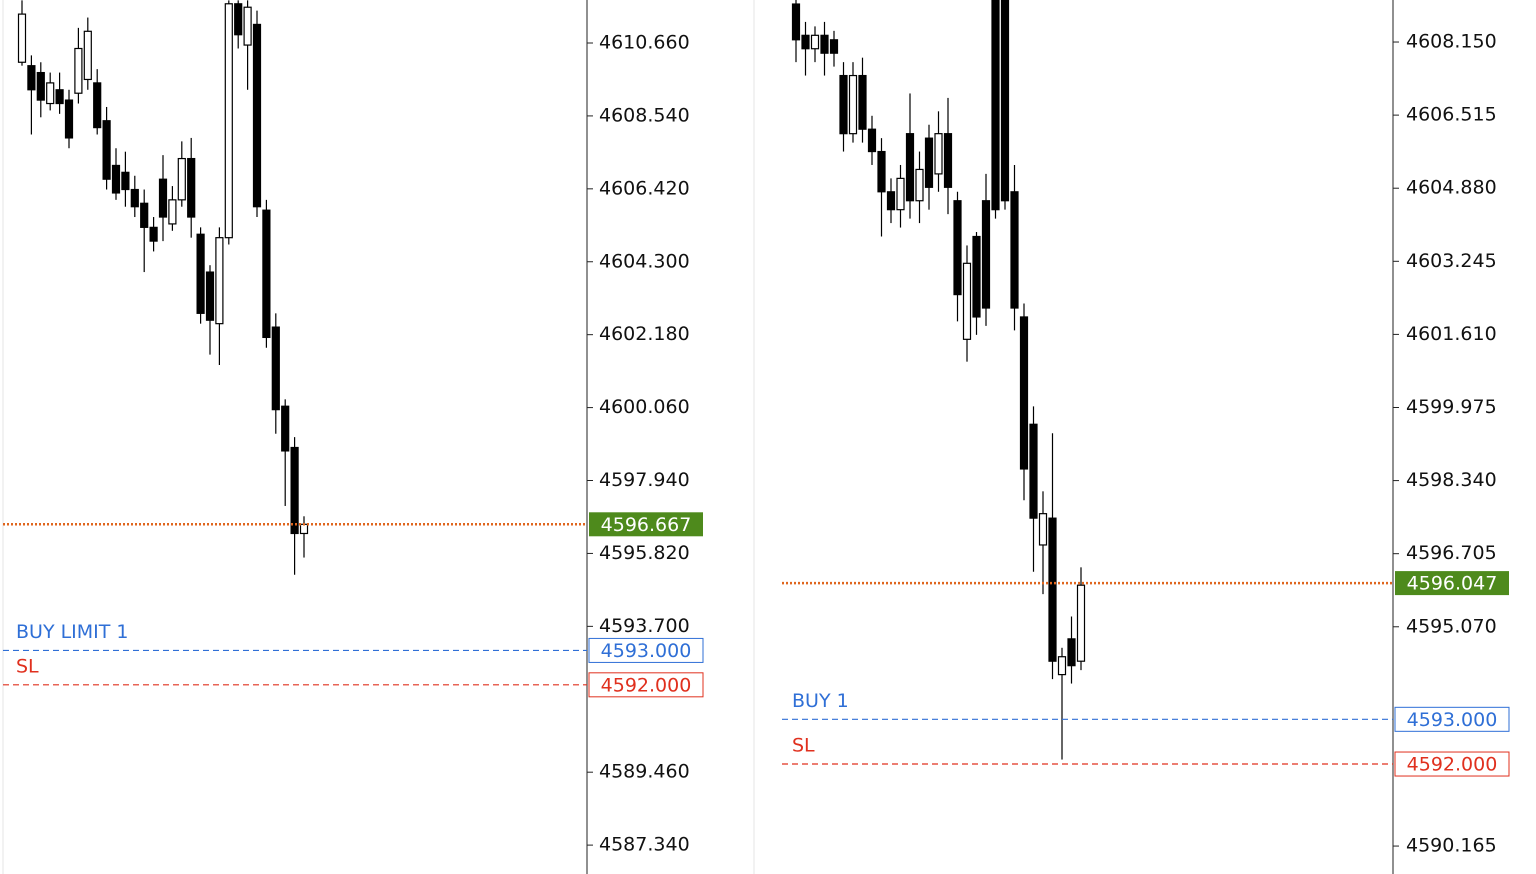  What do you see at coordinates (644, 553) in the screenshot?
I see `y-tick-label: 4595.820` at bounding box center [644, 553].